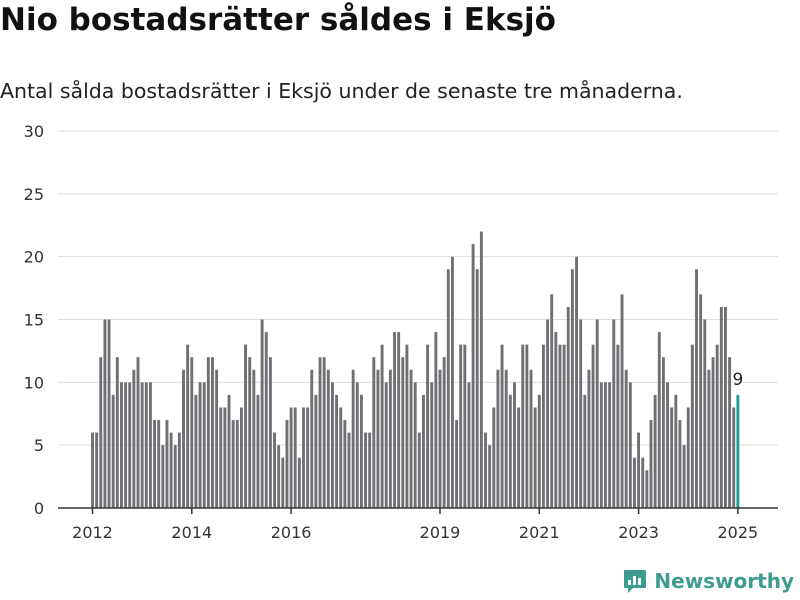 This screenshot has width=800, height=600. I want to click on y-tick-label: 0, so click(39, 508).